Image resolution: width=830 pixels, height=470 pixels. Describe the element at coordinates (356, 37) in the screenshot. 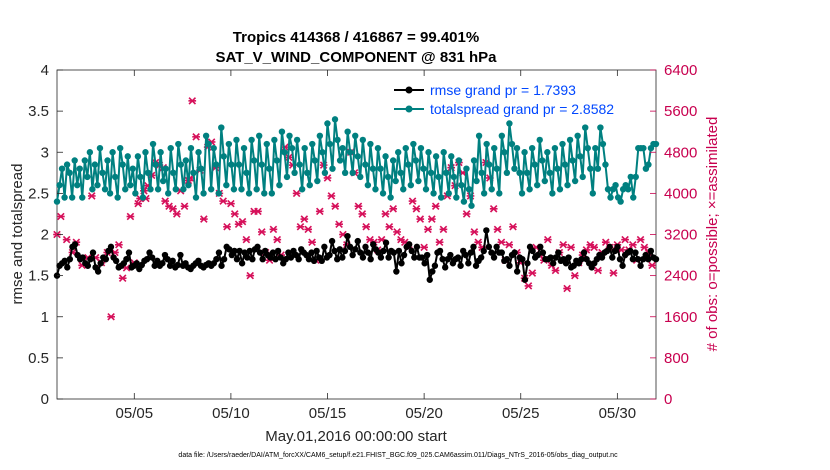

I see `chart-title-line1: Tropics 414368 / 416867 = 99.401%` at that location.